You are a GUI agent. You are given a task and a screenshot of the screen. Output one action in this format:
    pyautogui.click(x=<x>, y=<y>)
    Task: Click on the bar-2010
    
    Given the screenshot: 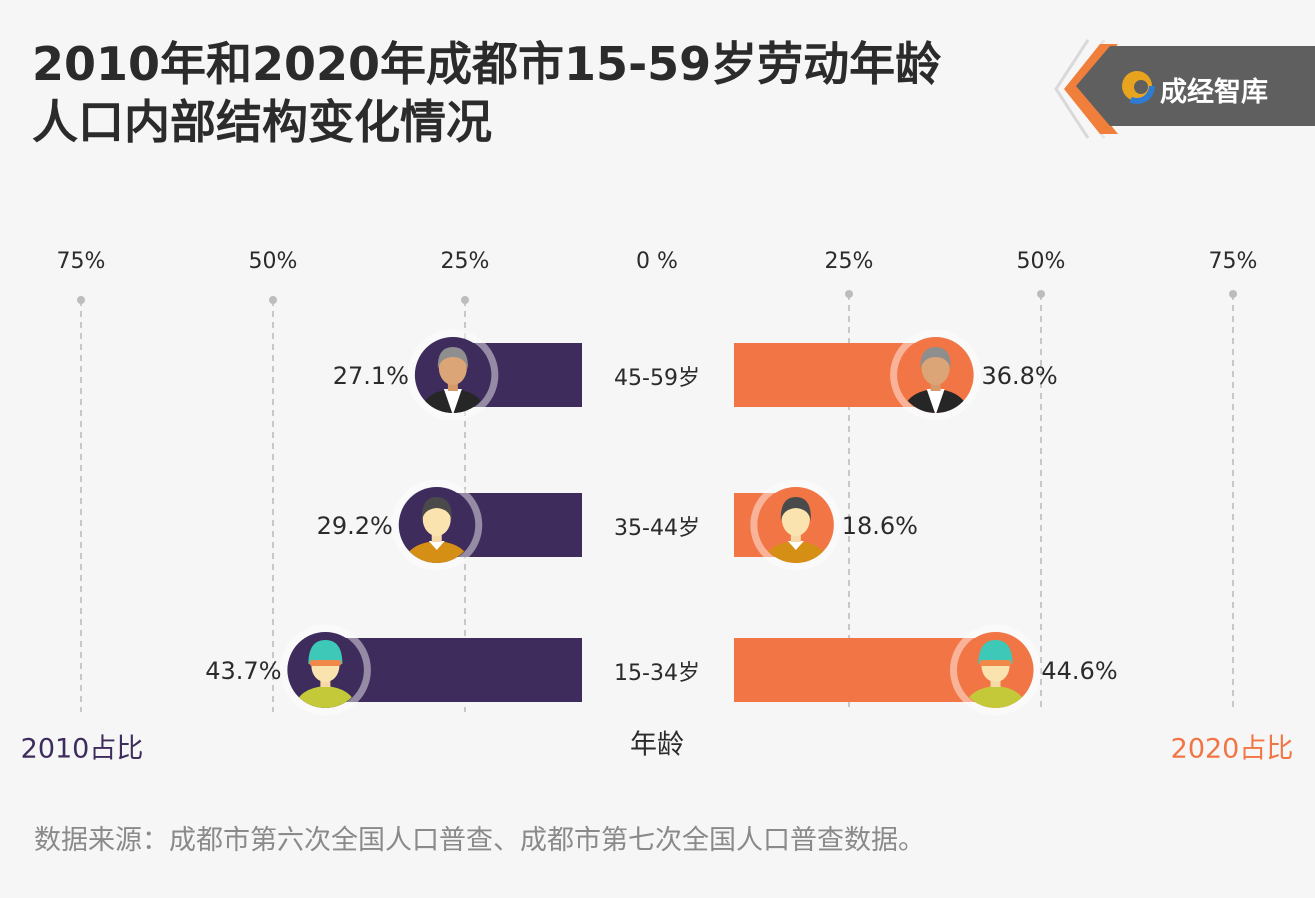 What is the action you would take?
    pyautogui.click(x=451, y=670)
    